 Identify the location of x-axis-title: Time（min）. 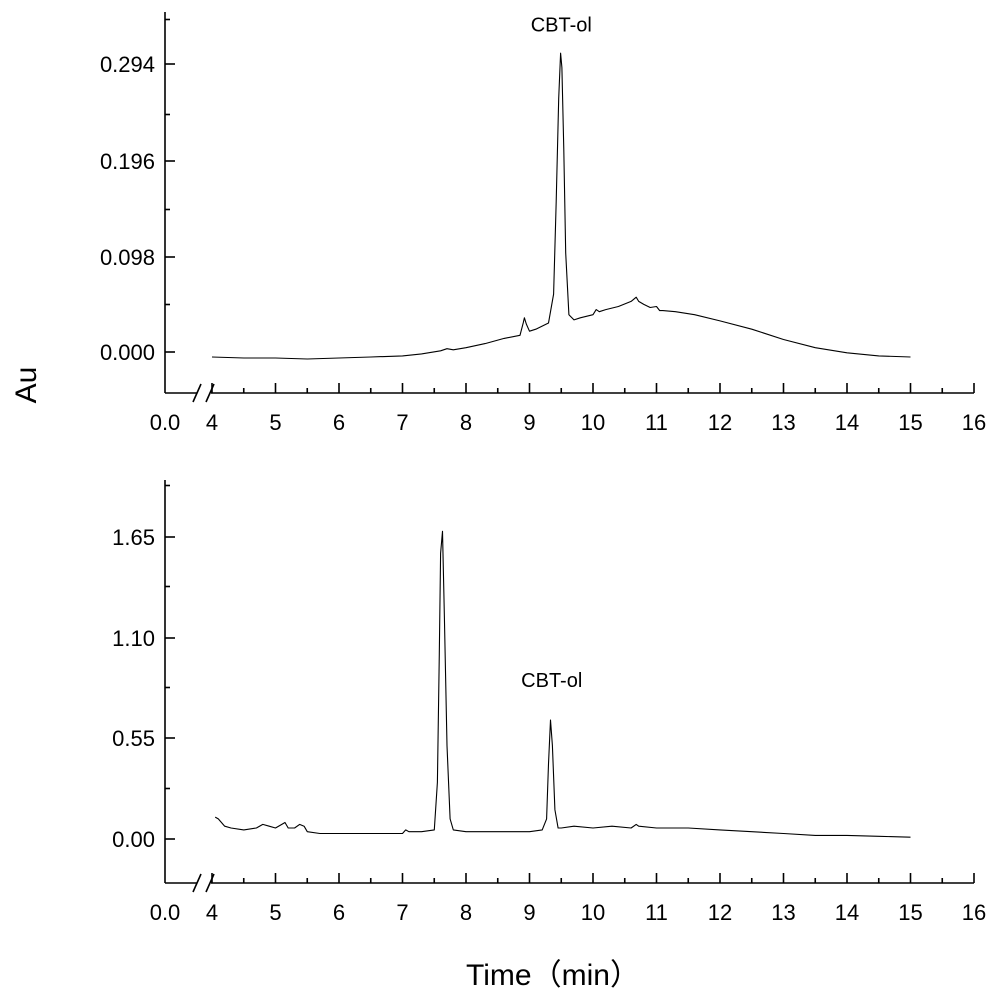
(553, 975).